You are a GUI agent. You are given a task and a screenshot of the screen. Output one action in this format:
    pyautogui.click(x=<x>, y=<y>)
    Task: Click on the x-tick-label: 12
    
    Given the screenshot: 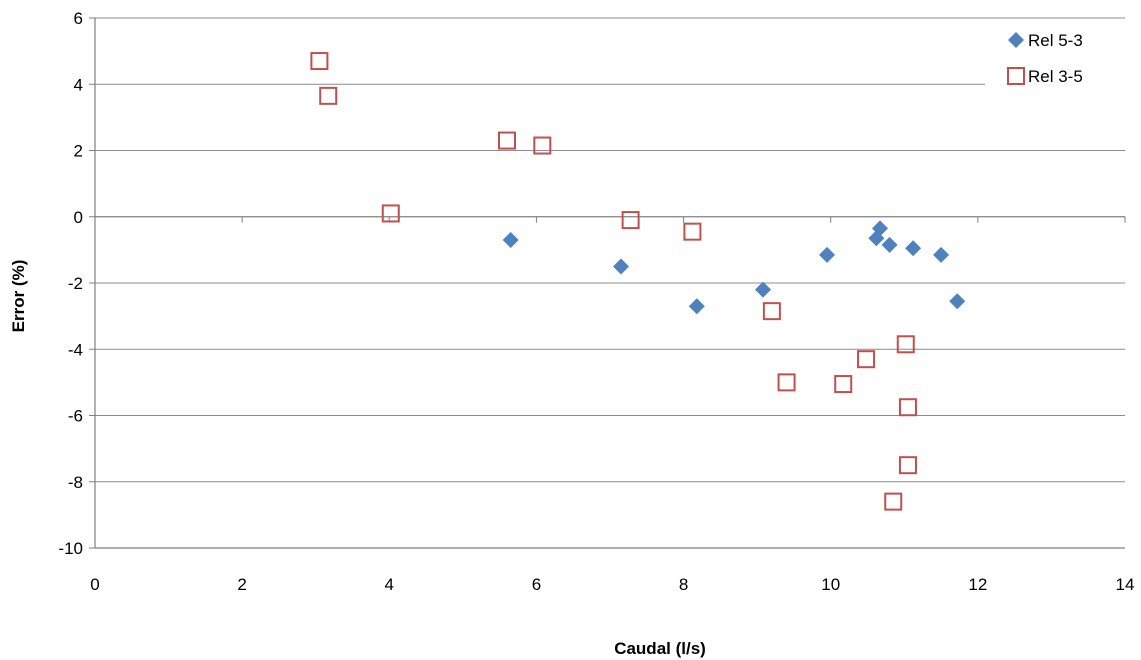 What is the action you would take?
    pyautogui.click(x=977, y=584)
    